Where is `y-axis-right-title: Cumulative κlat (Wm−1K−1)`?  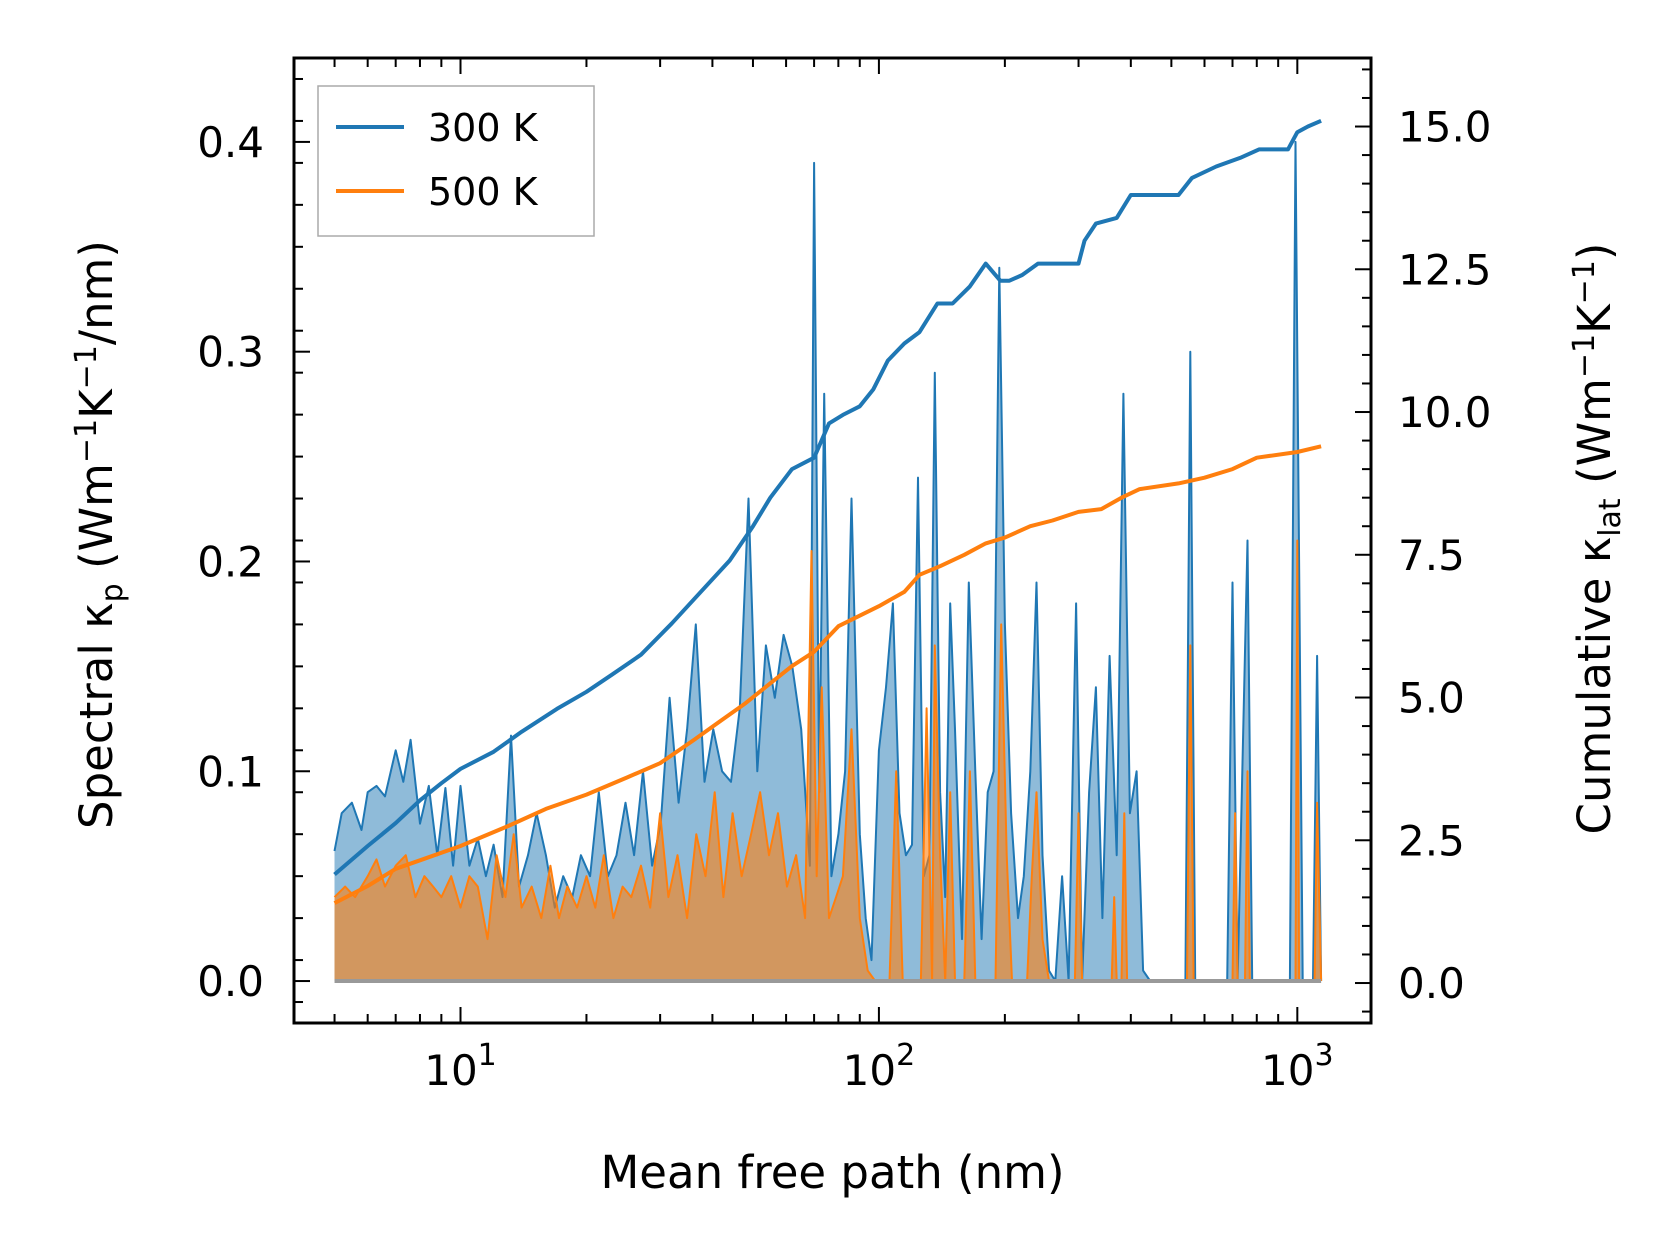
y-axis-right-title: Cumulative κlat (Wm−1K−1) is located at coordinates (1597, 539).